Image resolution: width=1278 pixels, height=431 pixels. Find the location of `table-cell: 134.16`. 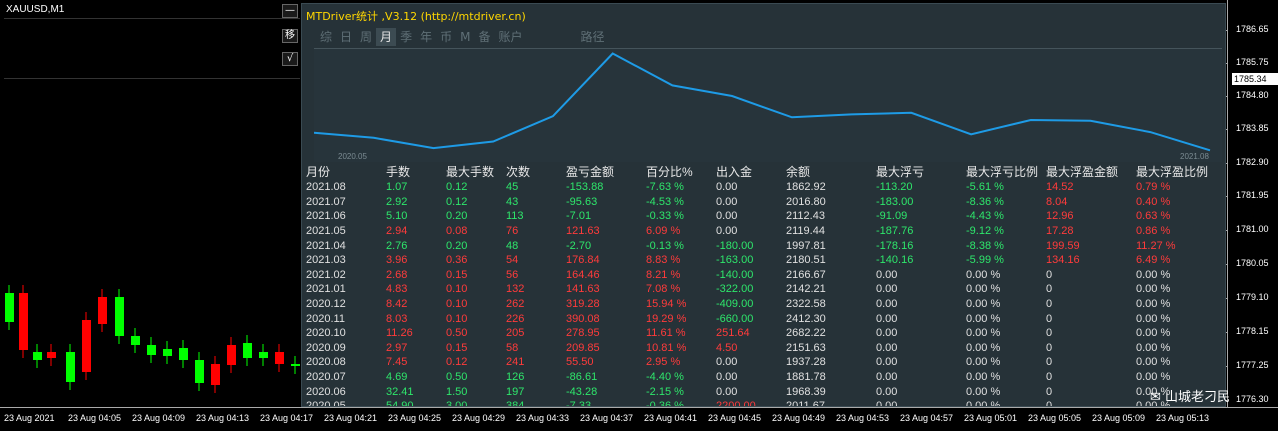

table-cell: 134.16 is located at coordinates (1063, 260).